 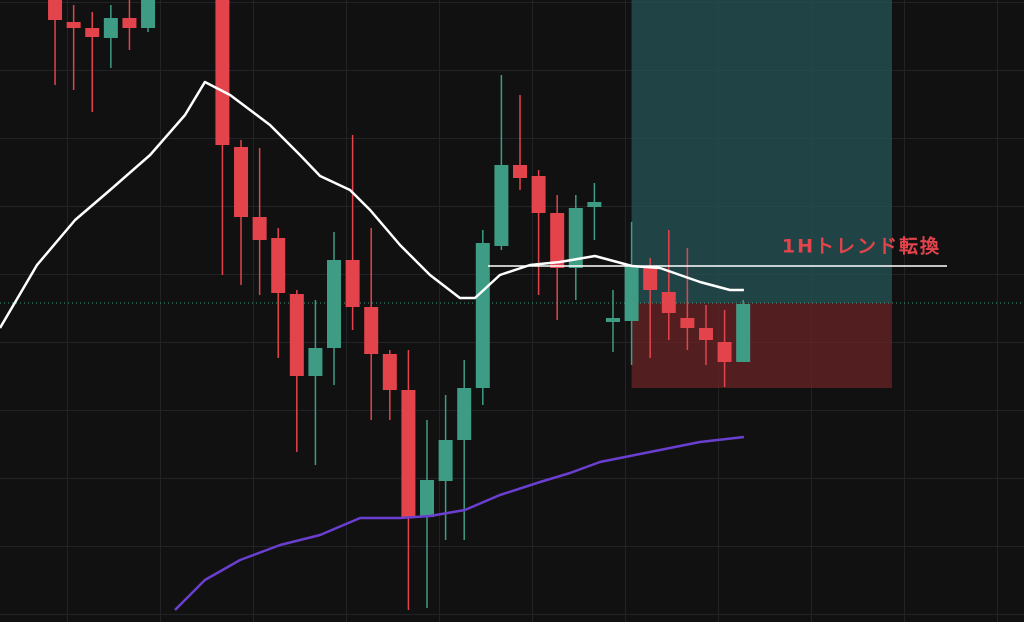 I want to click on target-zone, so click(x=761, y=151).